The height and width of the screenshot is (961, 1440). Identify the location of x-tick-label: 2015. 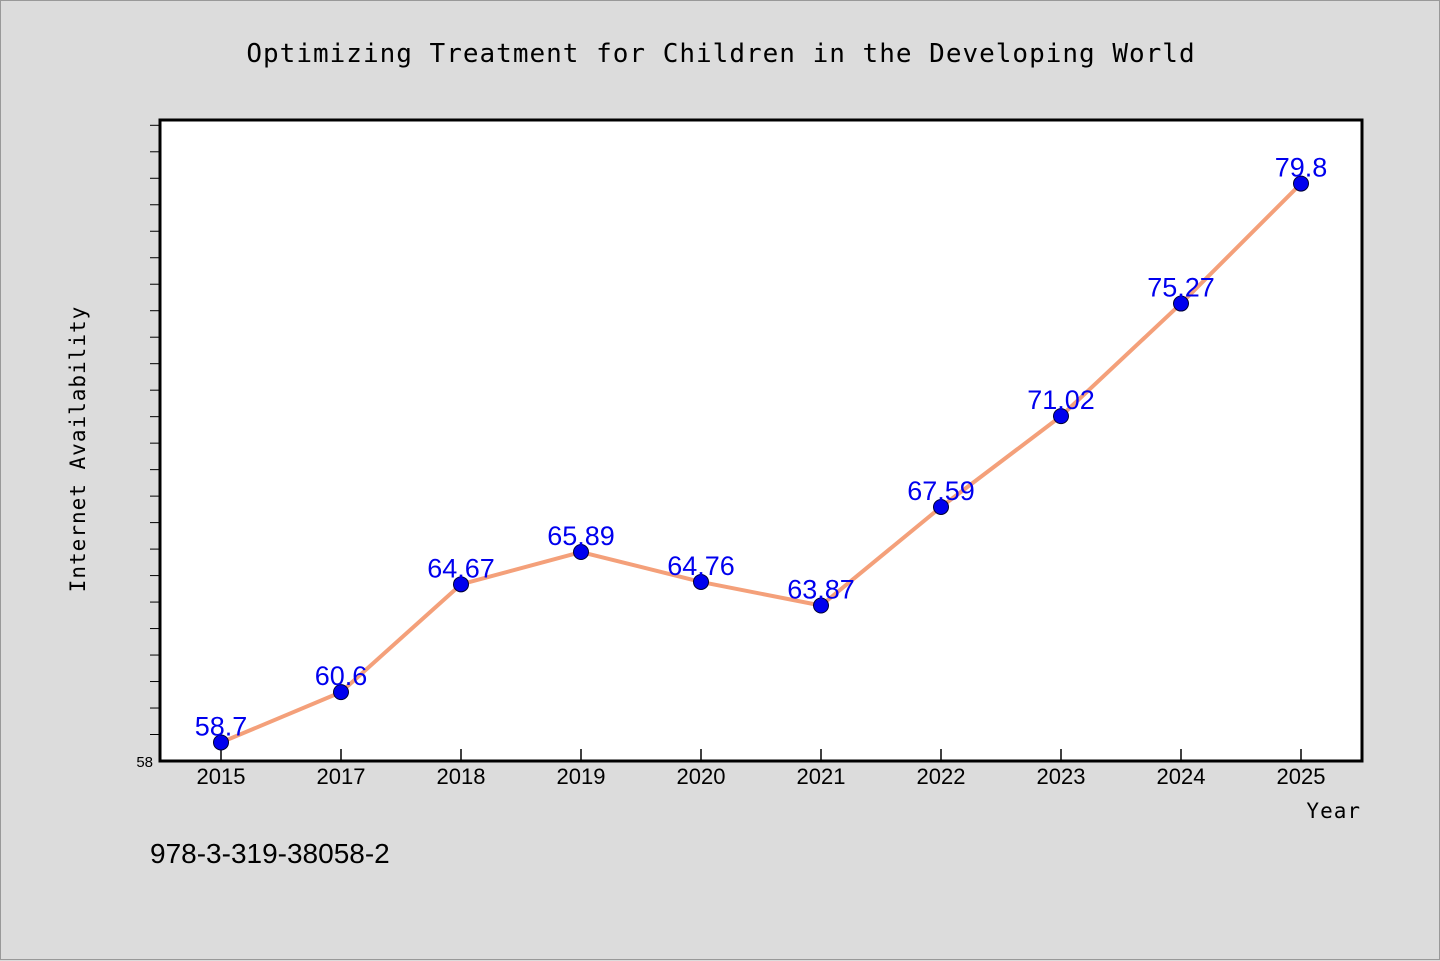
(221, 776).